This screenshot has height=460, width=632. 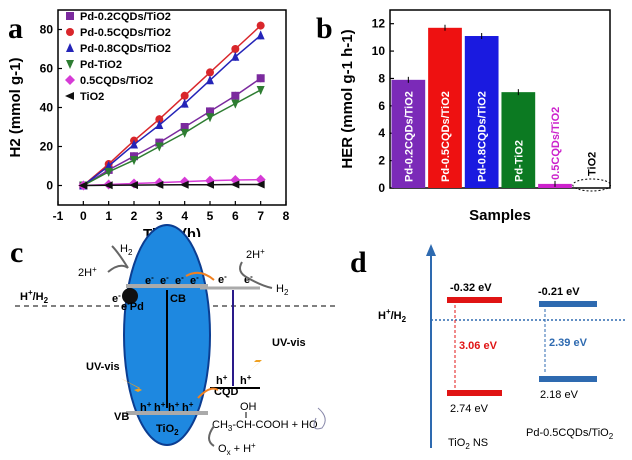 I want to click on y-tick-label-b: 0, so click(x=381, y=188).